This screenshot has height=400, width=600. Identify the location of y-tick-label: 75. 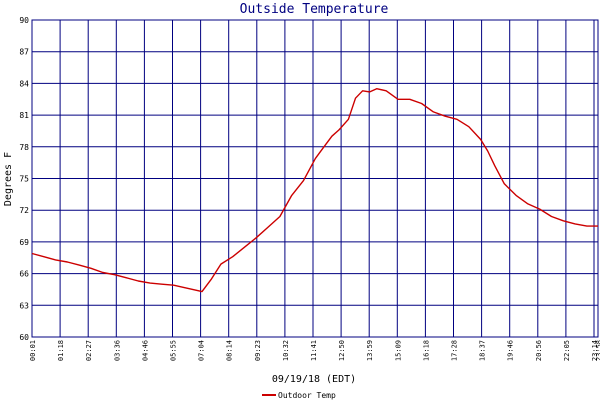
(24, 179).